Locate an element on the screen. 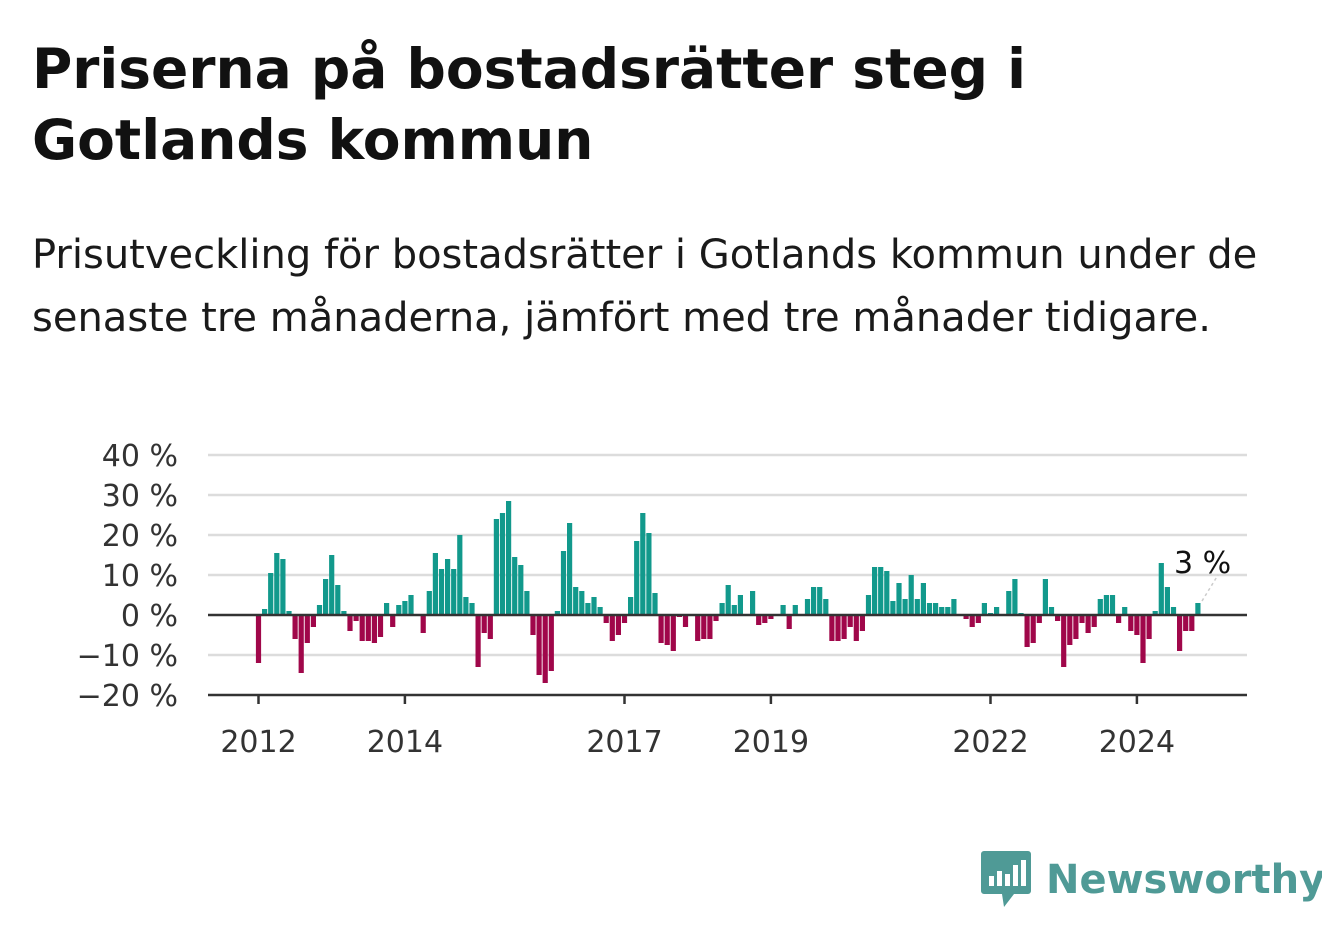  x-tick-label: 2022 is located at coordinates (990, 742).